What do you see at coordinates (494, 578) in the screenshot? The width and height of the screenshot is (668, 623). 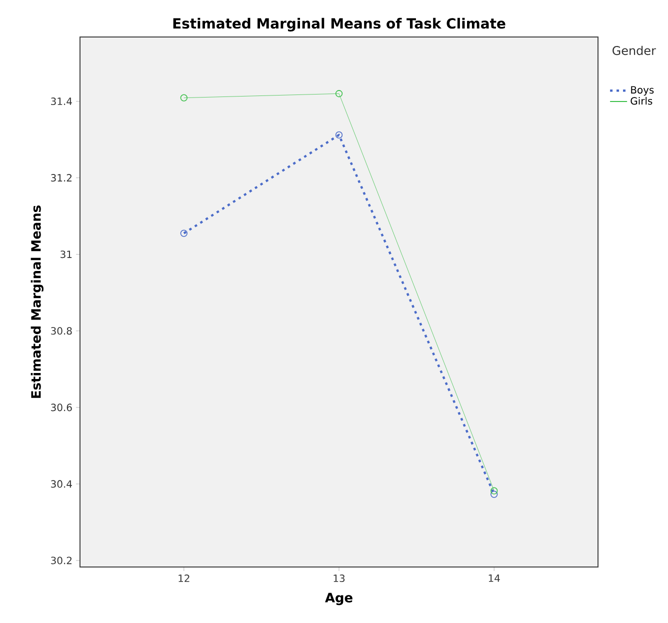 I see `x-tick-label: 14` at bounding box center [494, 578].